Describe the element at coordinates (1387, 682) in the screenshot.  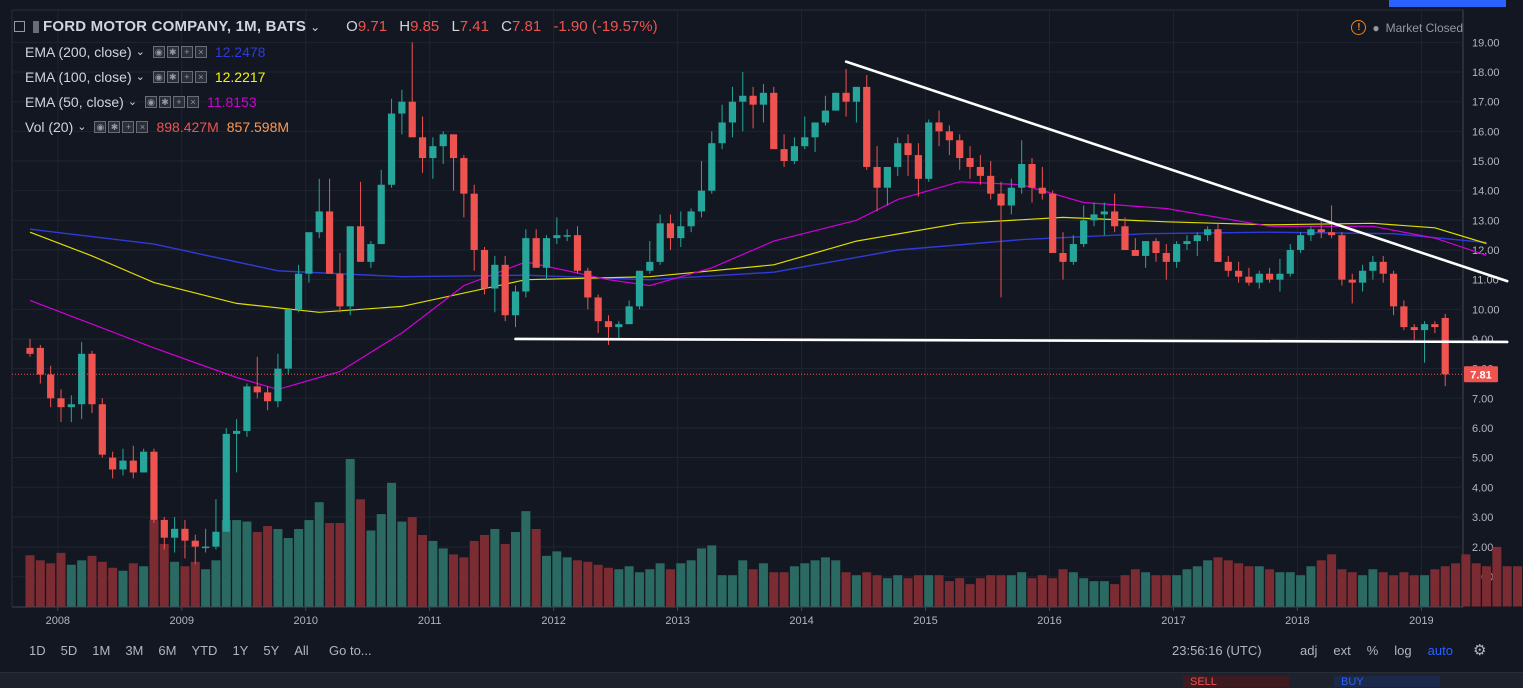
I see `buy-button: BUY` at that location.